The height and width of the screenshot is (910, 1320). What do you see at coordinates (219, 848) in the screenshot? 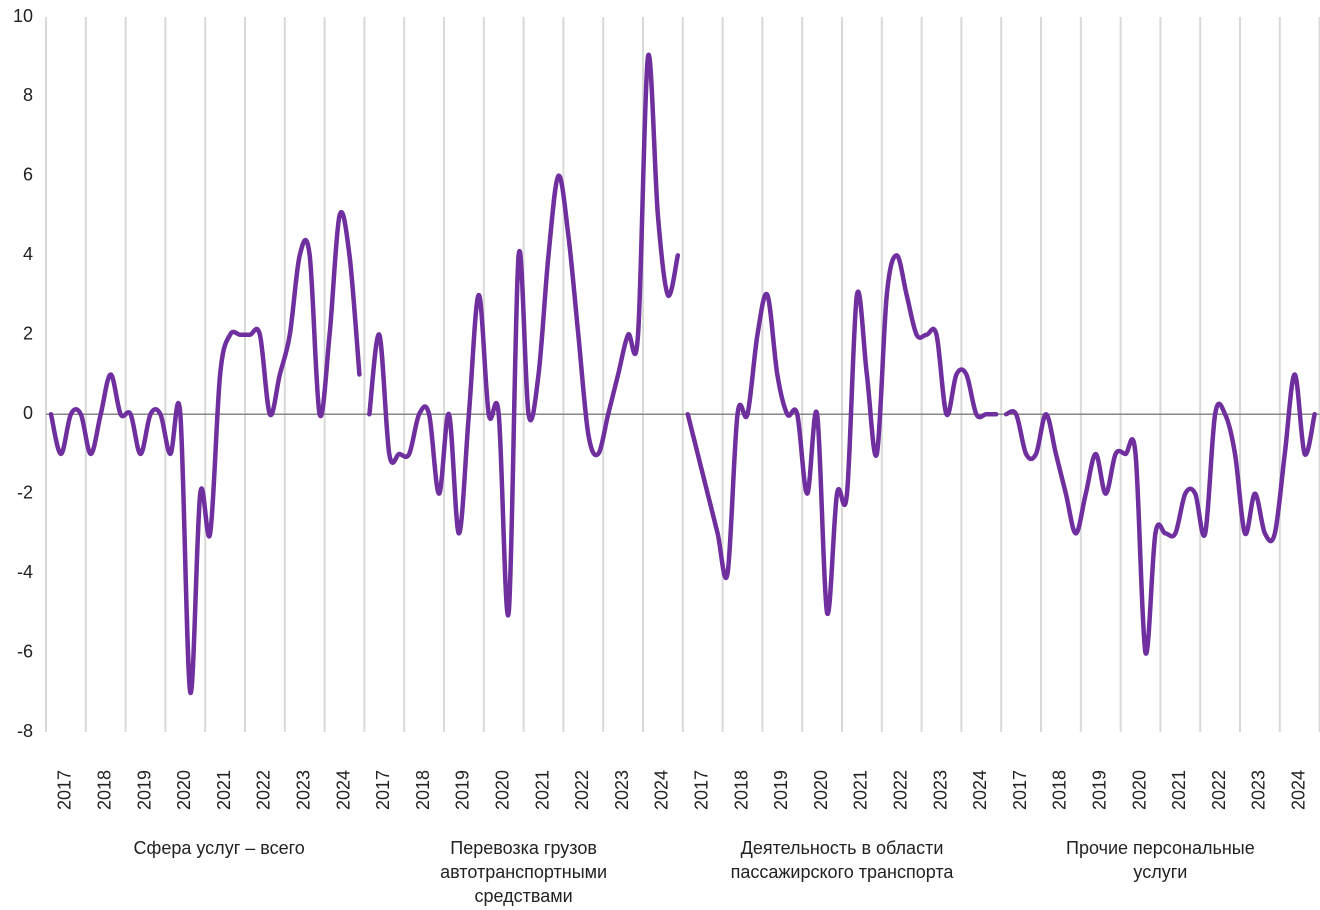
I see `group-label: Сфера услуг – всего` at bounding box center [219, 848].